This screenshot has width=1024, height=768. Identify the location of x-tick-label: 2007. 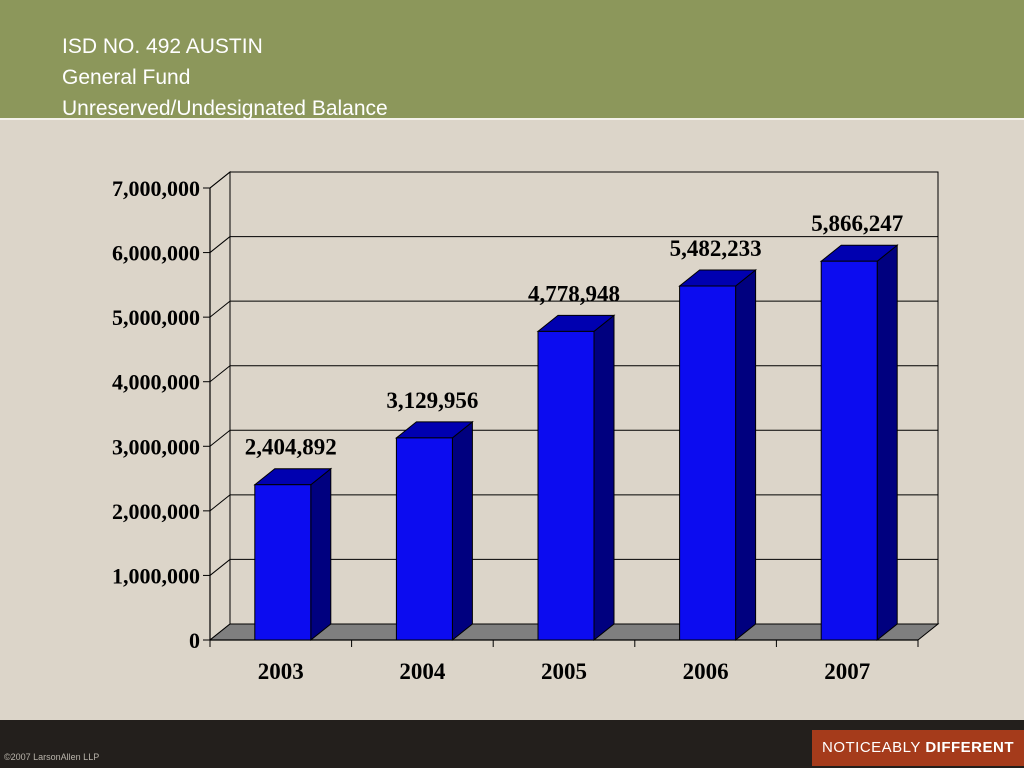
(847, 671).